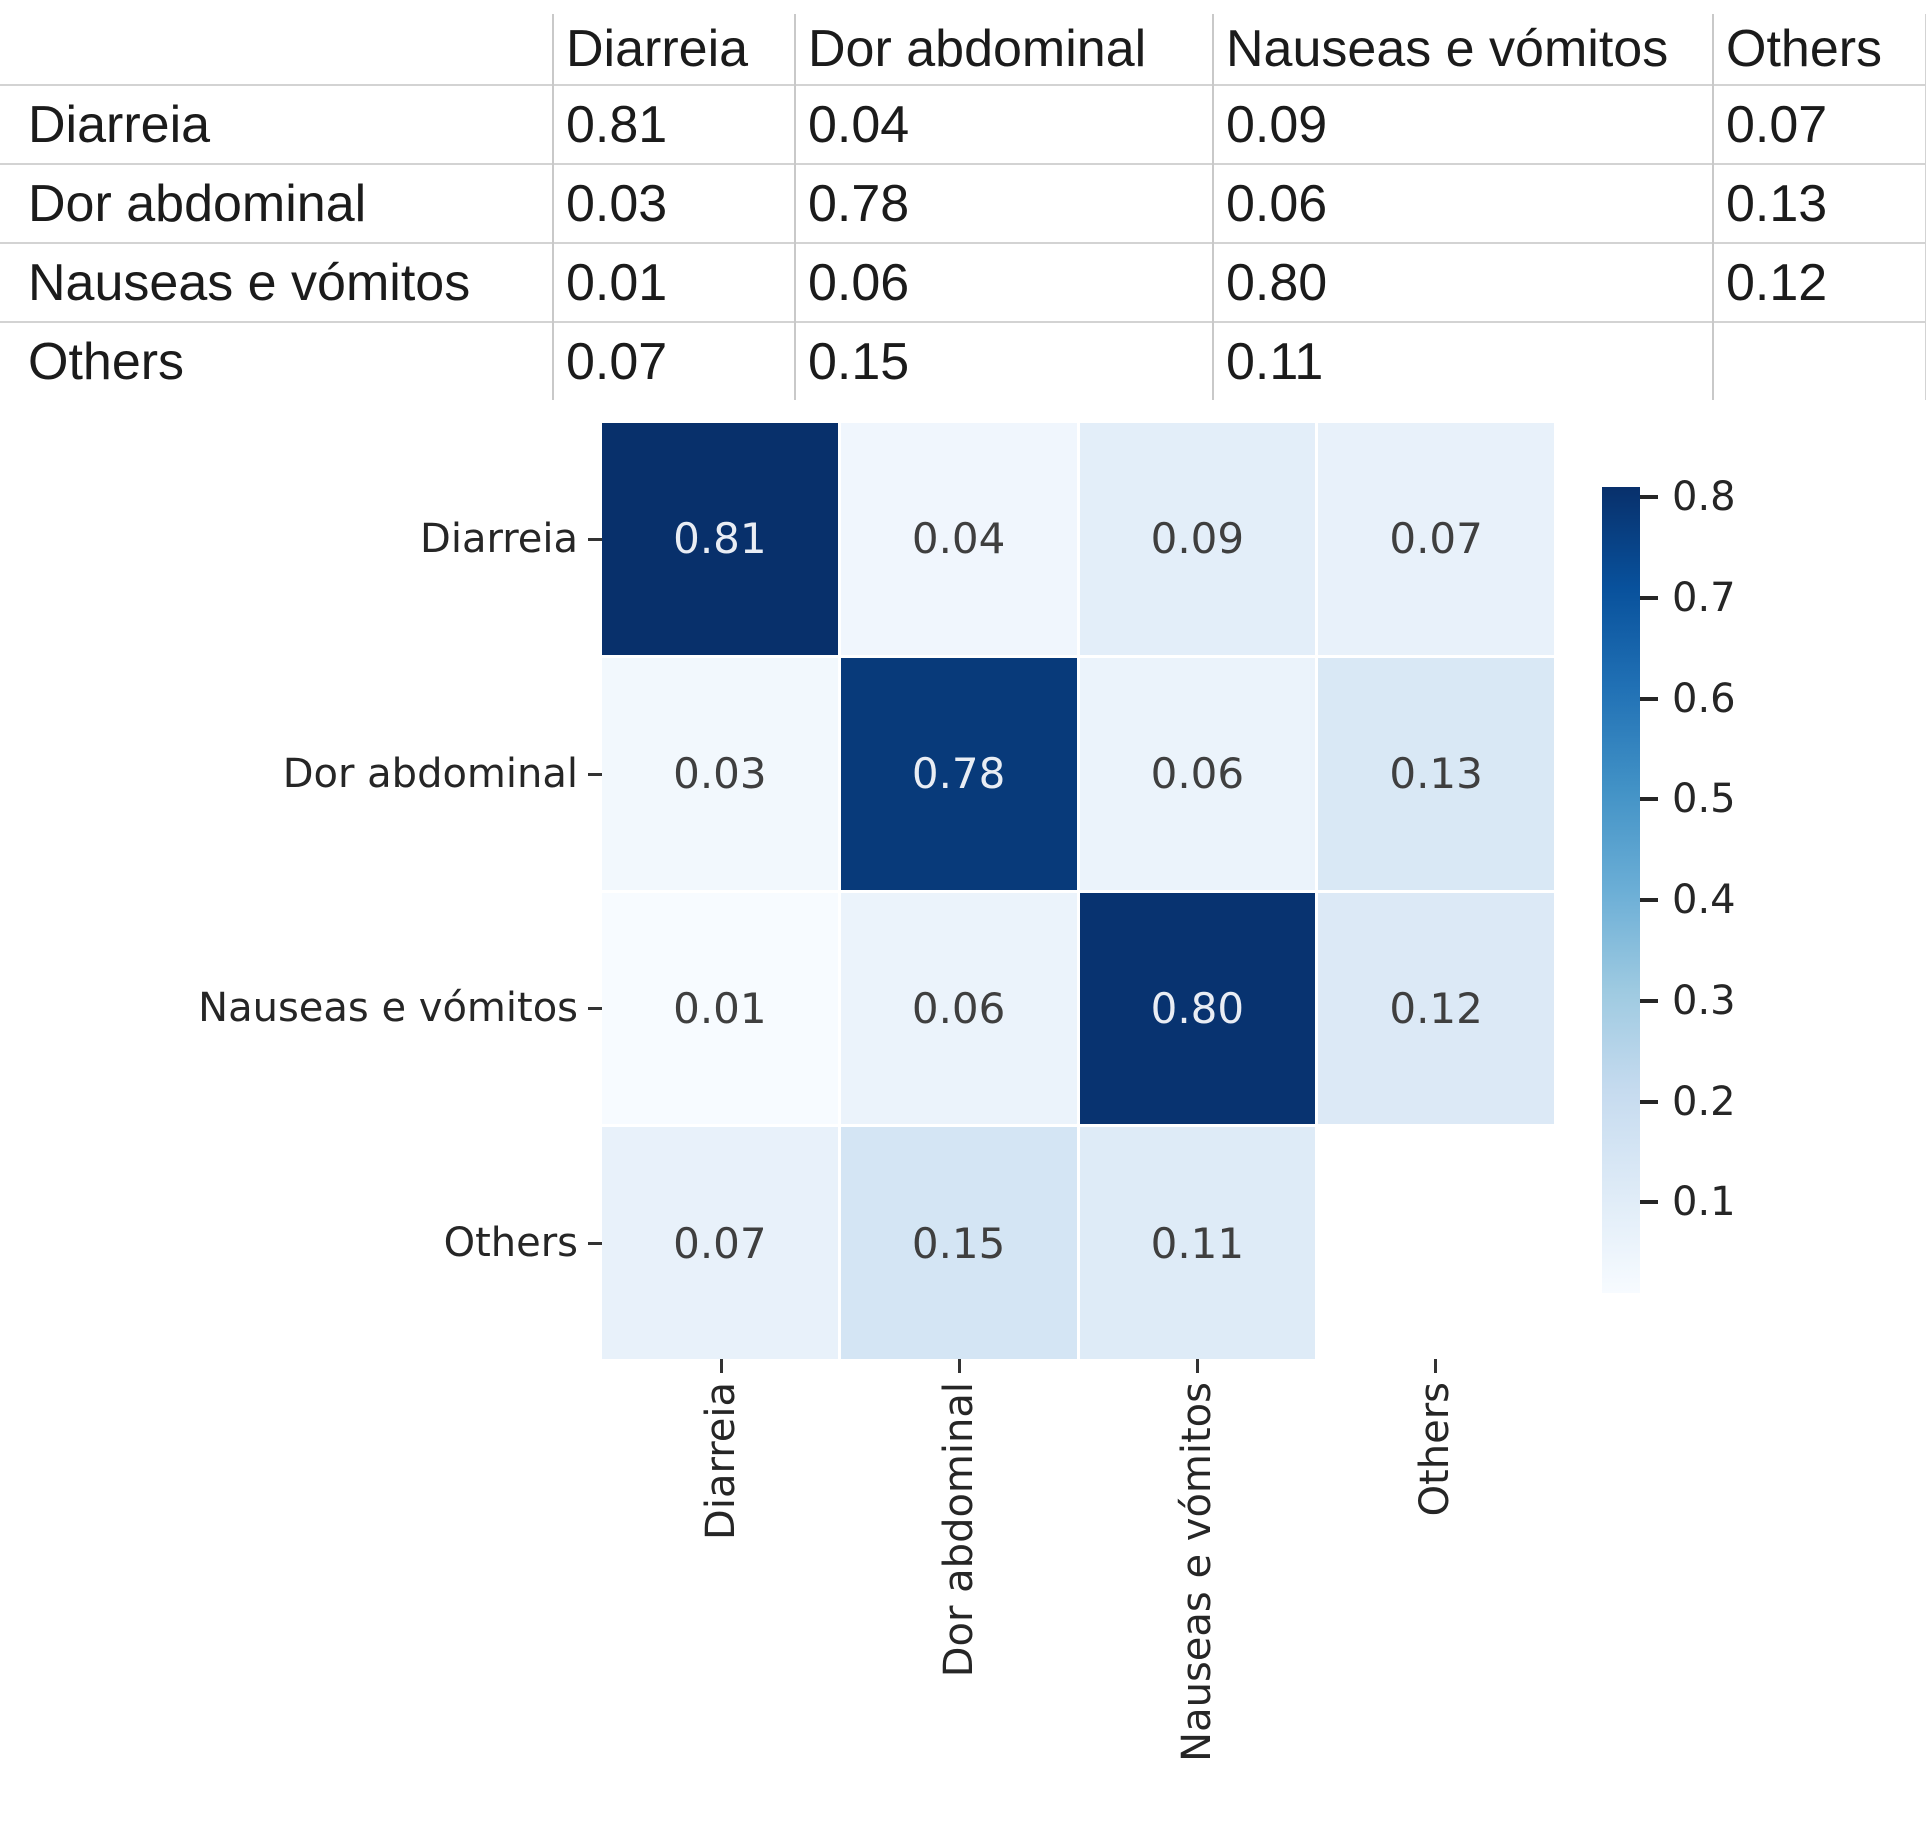 This screenshot has width=1926, height=1843. Describe the element at coordinates (958, 1243) in the screenshot. I see `heatmap-cell: 0.15` at that location.